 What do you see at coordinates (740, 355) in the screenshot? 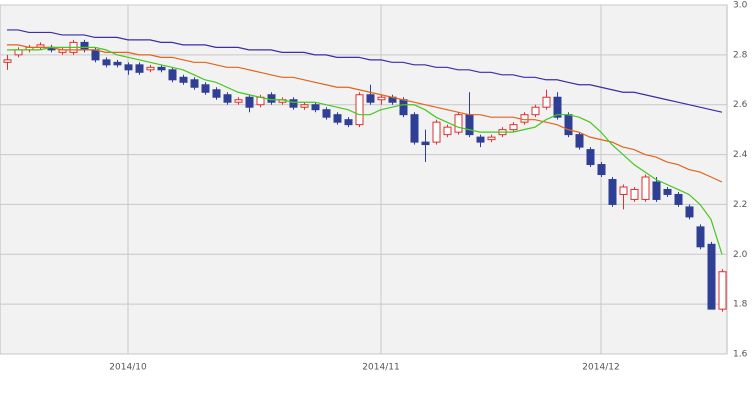
I see `y-tick-label: 1.6` at bounding box center [740, 355].